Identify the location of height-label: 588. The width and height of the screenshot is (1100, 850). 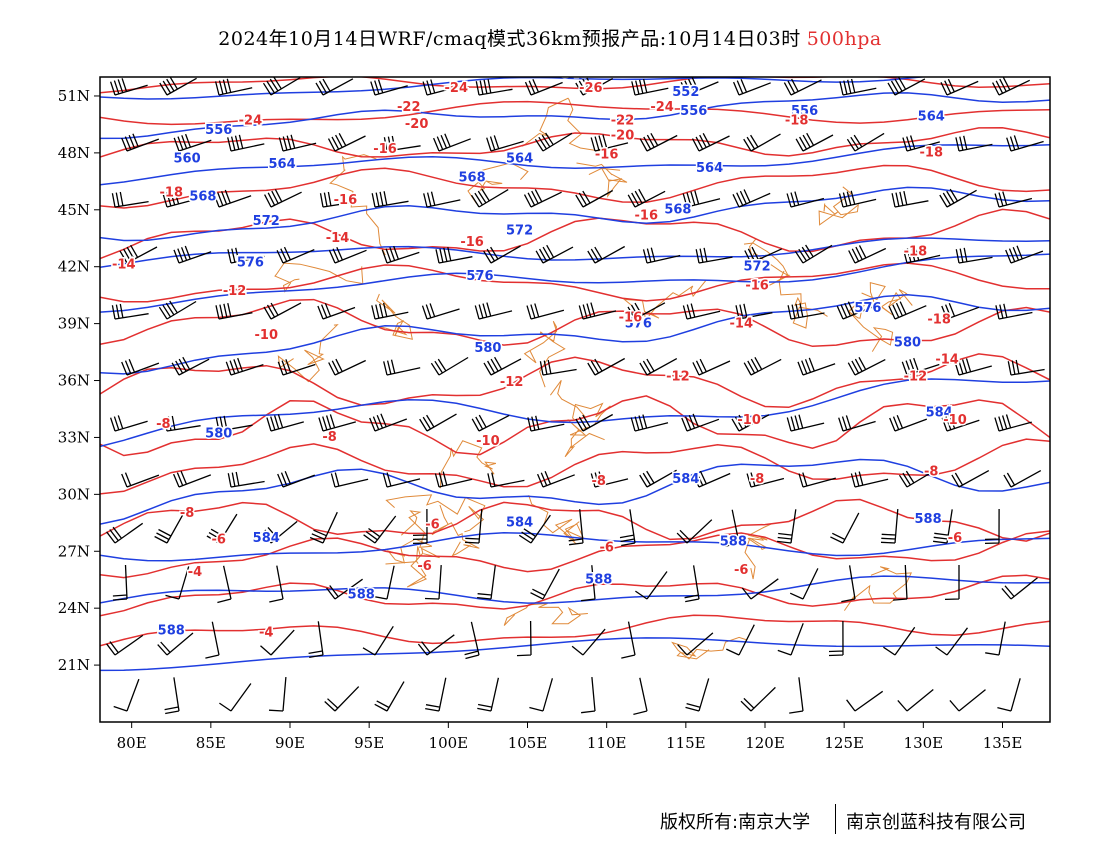
(598, 580).